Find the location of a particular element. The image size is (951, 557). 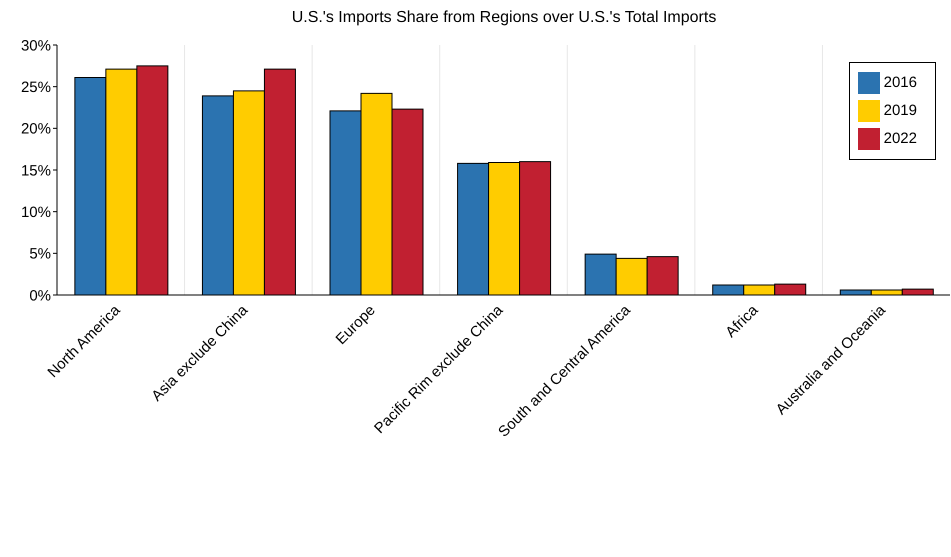

legend-label: 2016 is located at coordinates (900, 82).